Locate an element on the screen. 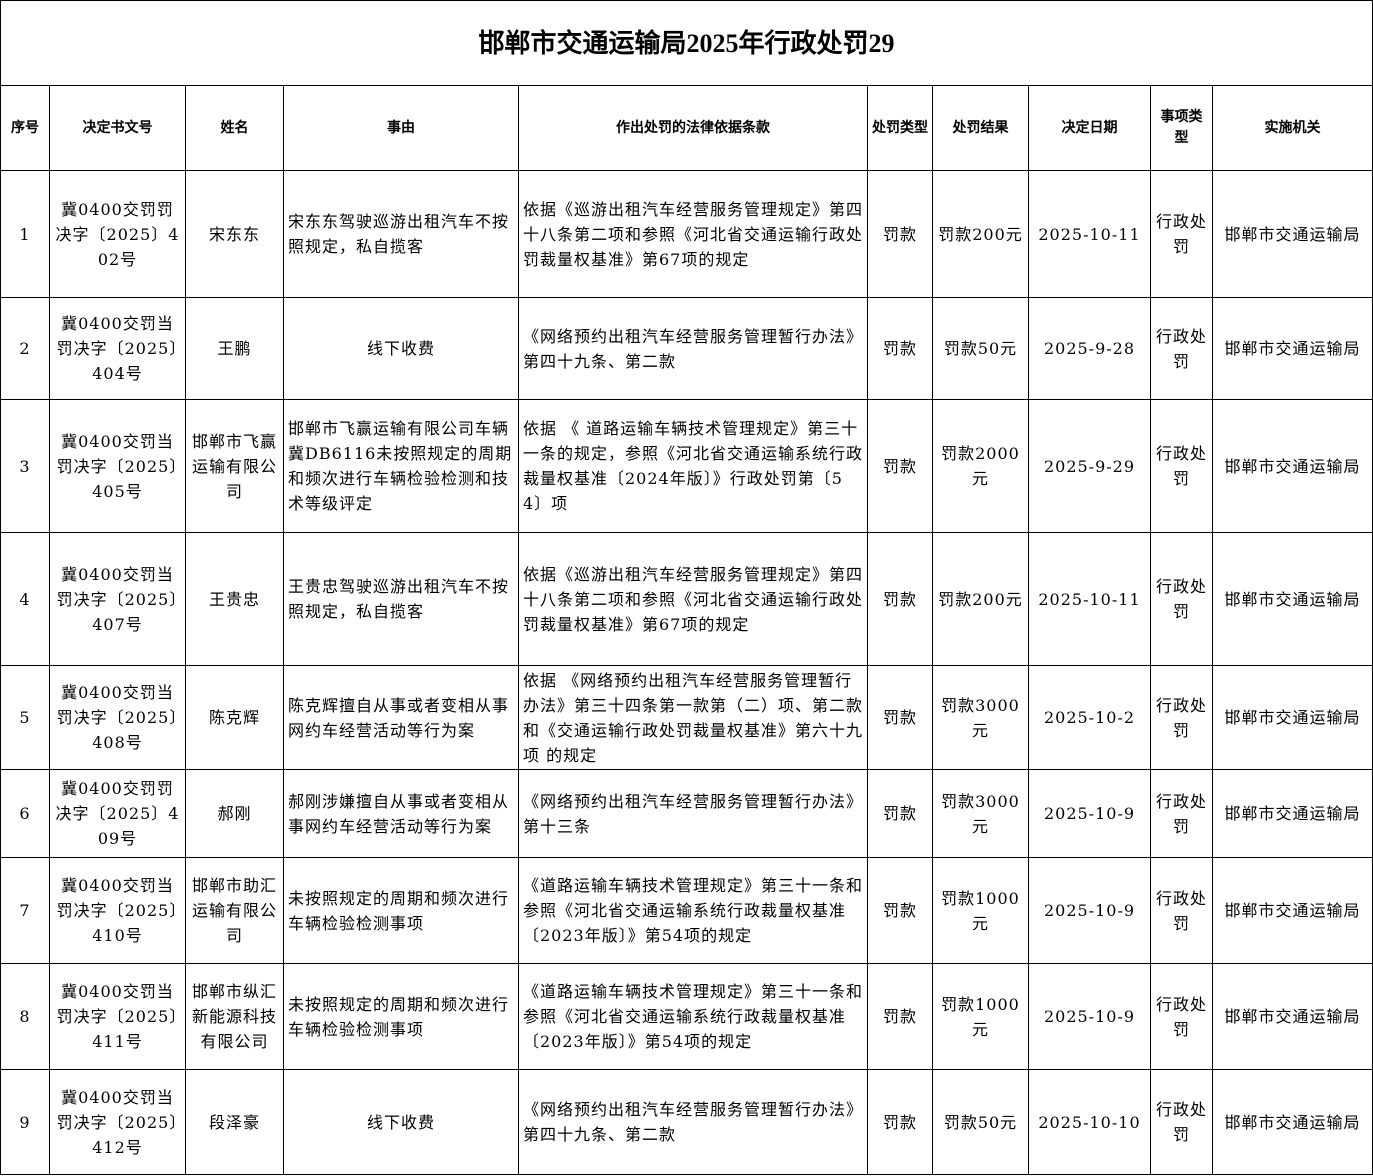 The image size is (1373, 1176). cell-name: 邯郸市飞赢运输有限公司 is located at coordinates (234, 466).